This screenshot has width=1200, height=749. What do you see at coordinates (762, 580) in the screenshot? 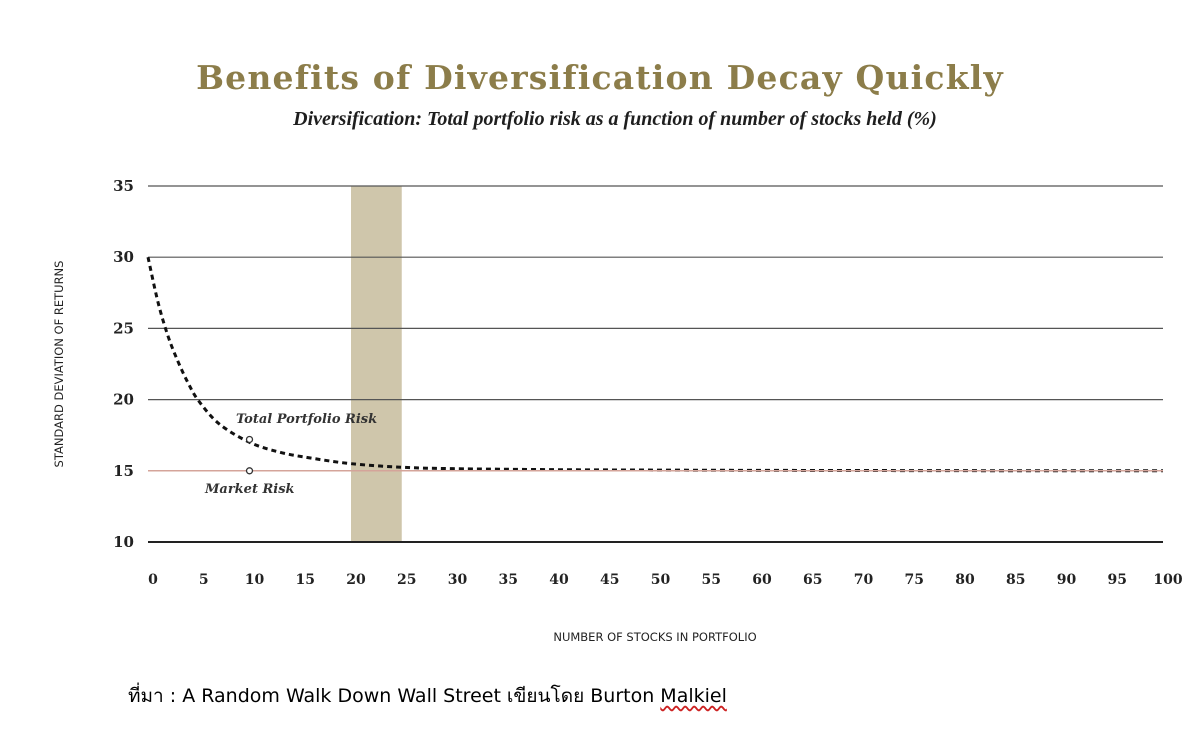
I see `x-tick-label-60: 60` at bounding box center [762, 580].